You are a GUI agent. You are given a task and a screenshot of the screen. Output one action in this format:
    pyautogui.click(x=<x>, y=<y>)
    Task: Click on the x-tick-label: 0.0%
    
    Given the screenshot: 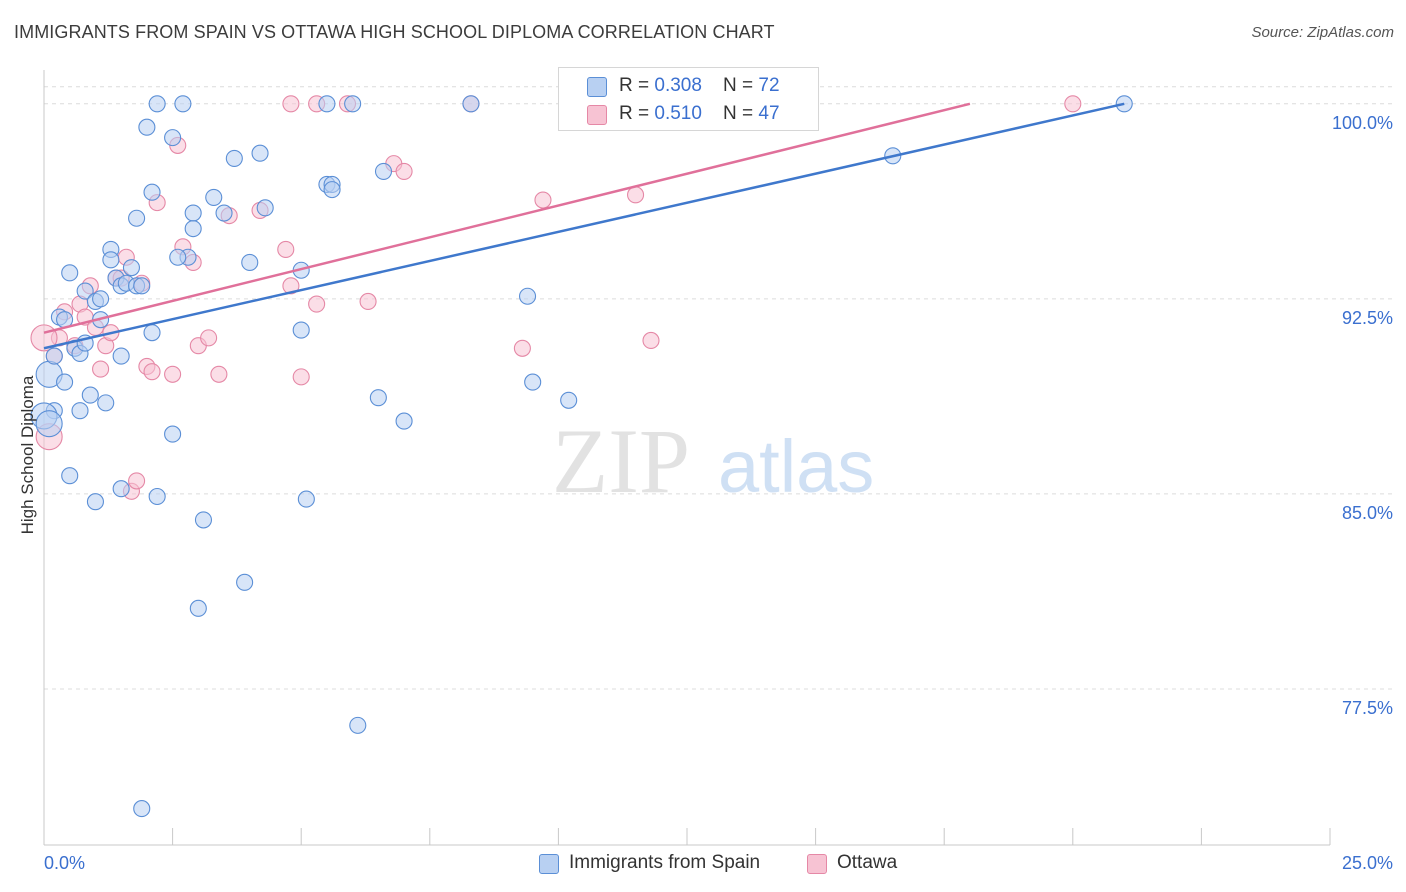 What is the action you would take?
    pyautogui.click(x=64, y=863)
    